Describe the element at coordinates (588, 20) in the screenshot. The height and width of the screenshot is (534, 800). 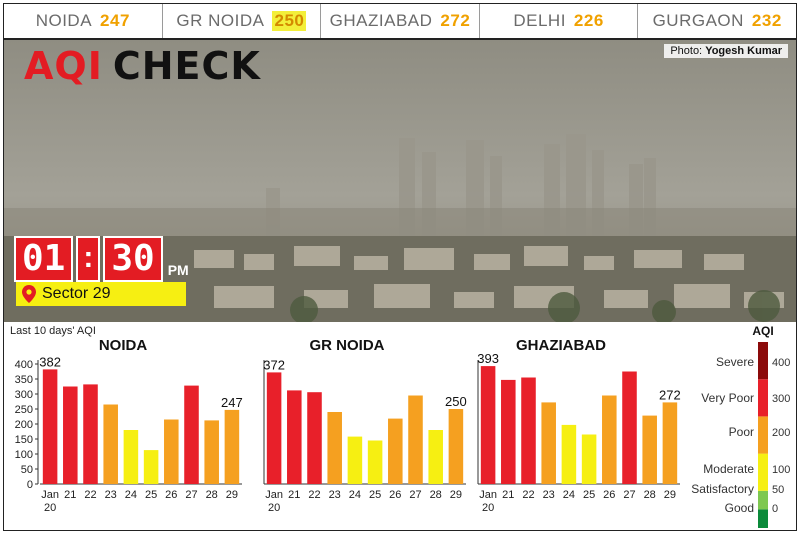
I see `ticker-aqi-value: 226` at that location.